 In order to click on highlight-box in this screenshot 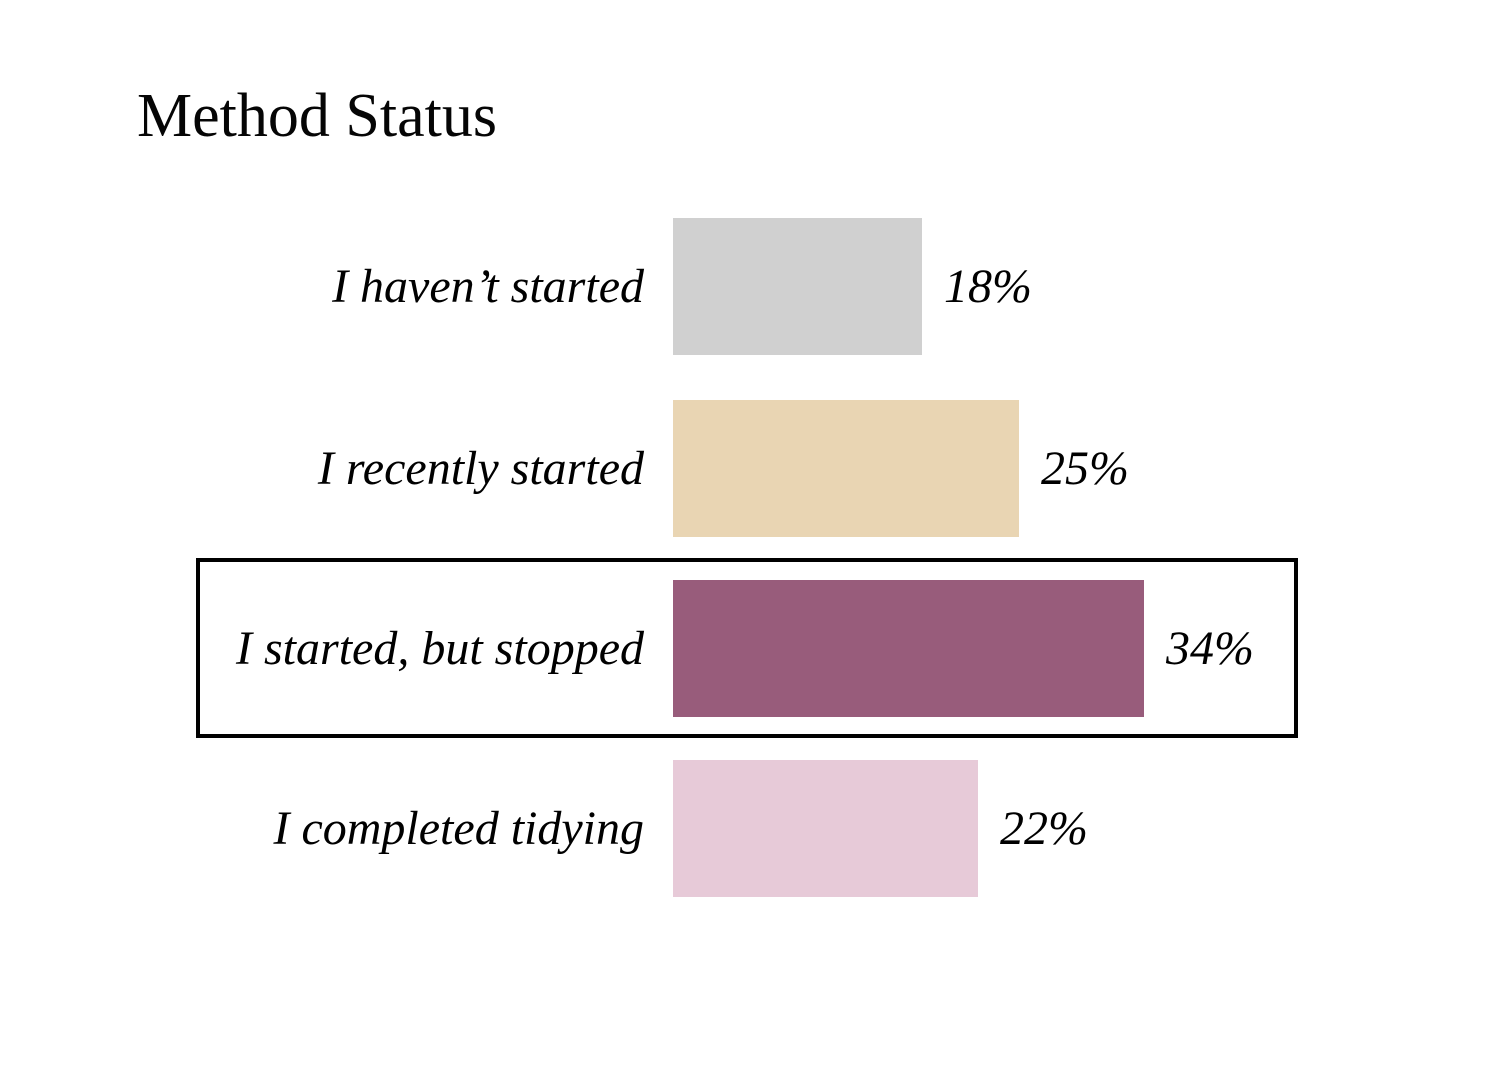, I will do `click(747, 648)`.